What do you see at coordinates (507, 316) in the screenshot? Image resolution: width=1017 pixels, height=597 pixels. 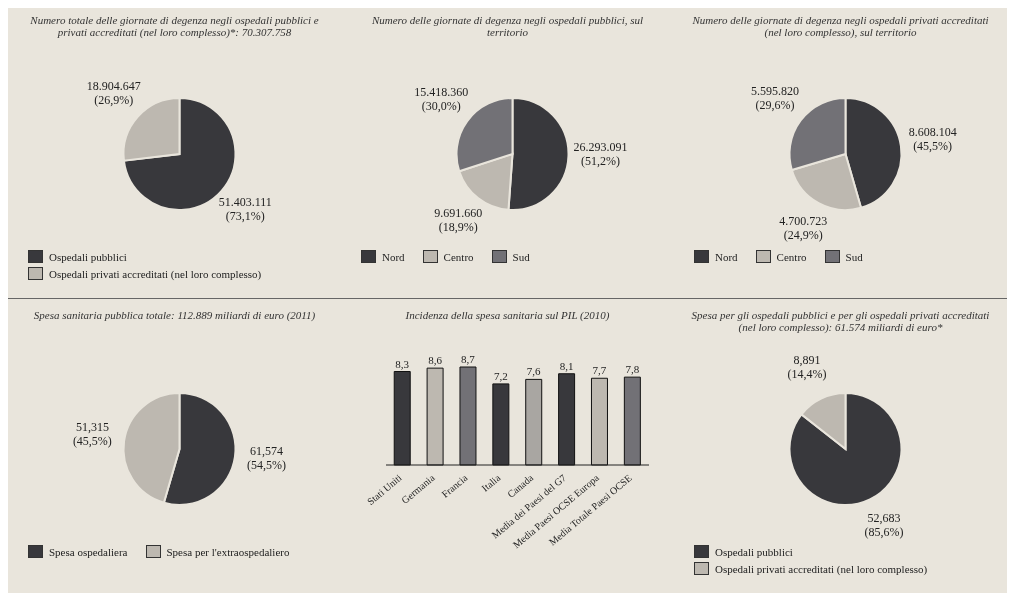 I see `chart-title: Incidenza della spesa sanitaria sul PIL (2010)` at bounding box center [507, 316].